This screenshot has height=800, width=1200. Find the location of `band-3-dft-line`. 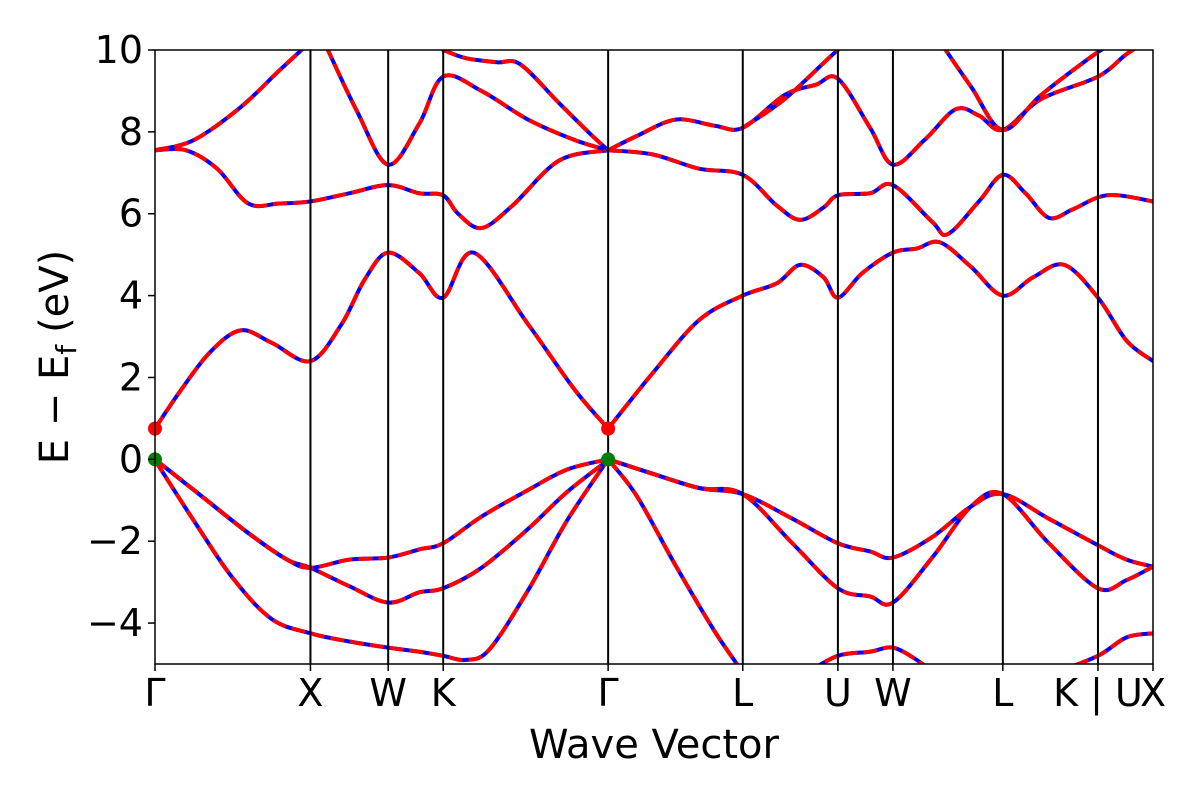

band-3-dft-line is located at coordinates (879, 513).